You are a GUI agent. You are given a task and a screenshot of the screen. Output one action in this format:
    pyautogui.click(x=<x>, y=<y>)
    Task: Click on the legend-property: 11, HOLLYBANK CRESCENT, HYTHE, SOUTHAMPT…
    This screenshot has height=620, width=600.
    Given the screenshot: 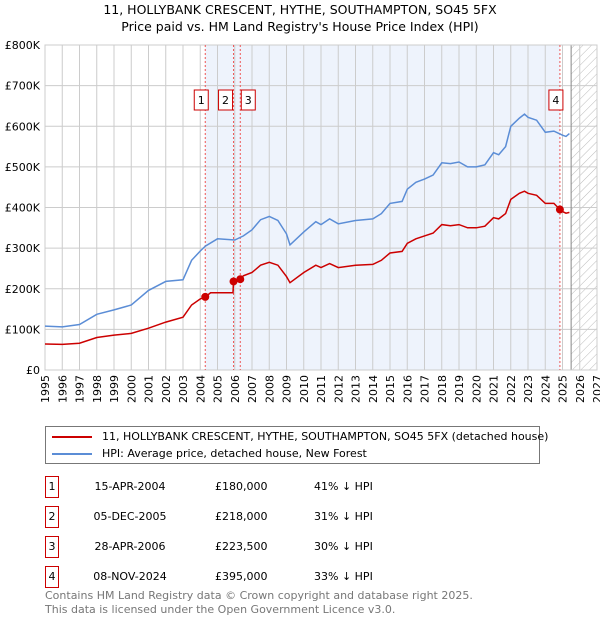 What is the action you would take?
    pyautogui.click(x=325, y=436)
    